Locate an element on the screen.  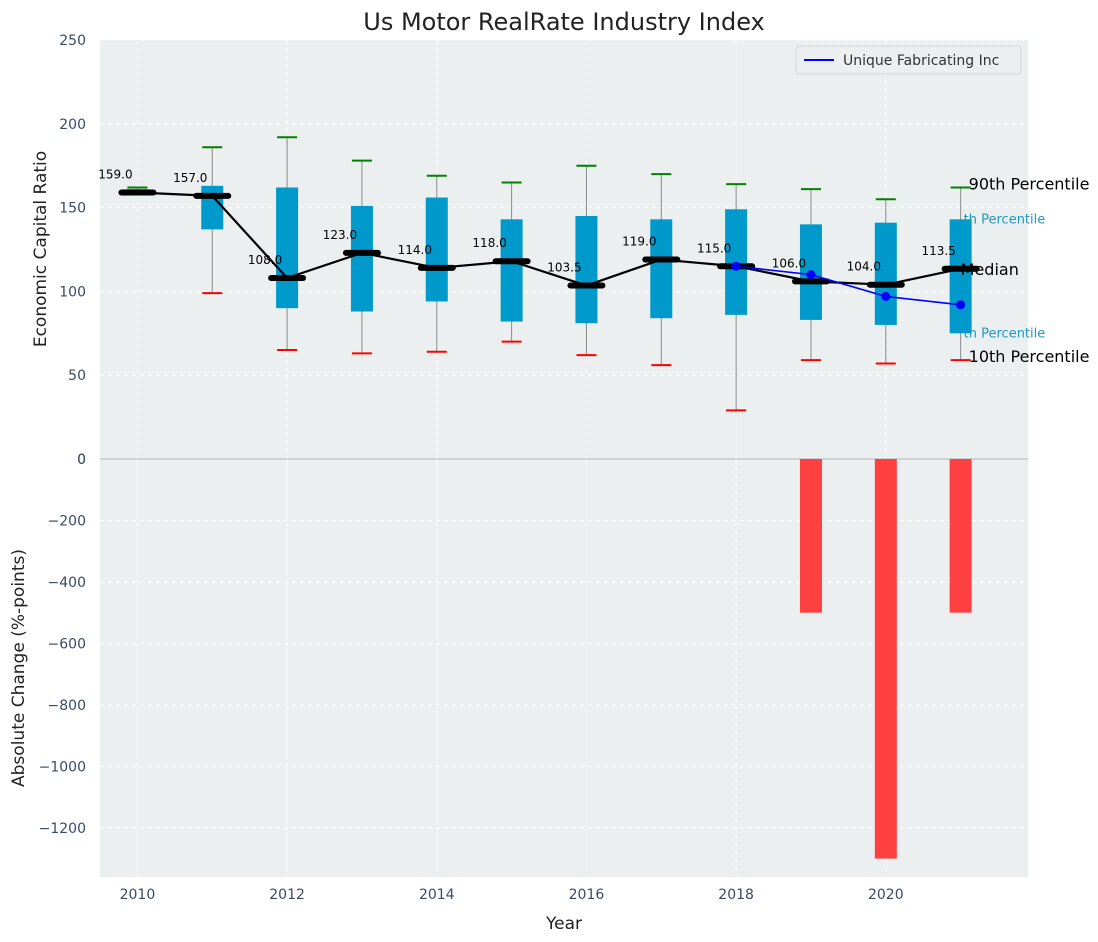
top-y-tick-label: 50 is located at coordinates (77, 376).